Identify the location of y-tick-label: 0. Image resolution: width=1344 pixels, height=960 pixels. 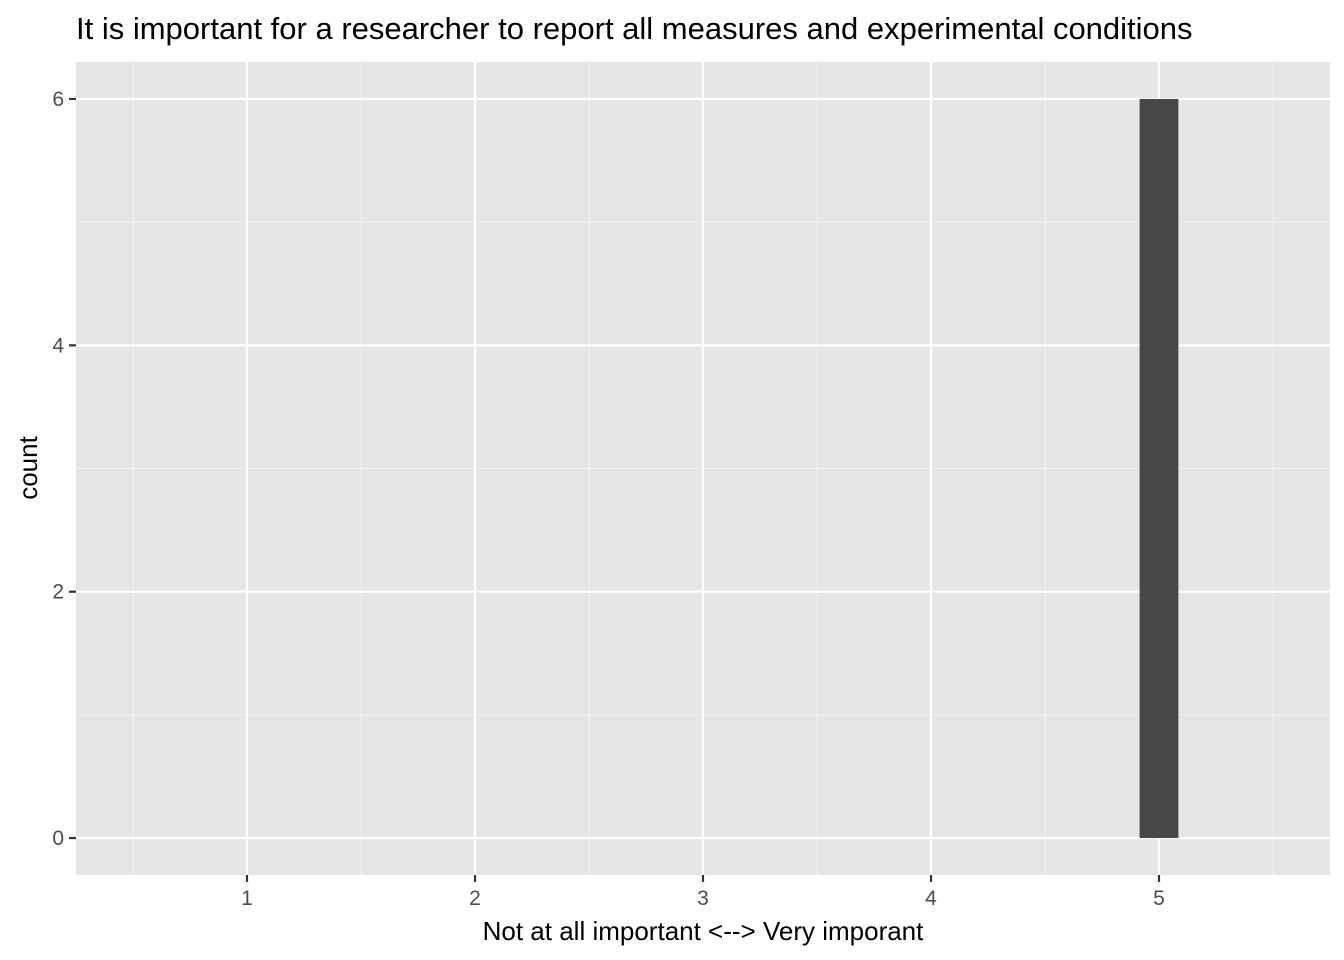
(58, 838).